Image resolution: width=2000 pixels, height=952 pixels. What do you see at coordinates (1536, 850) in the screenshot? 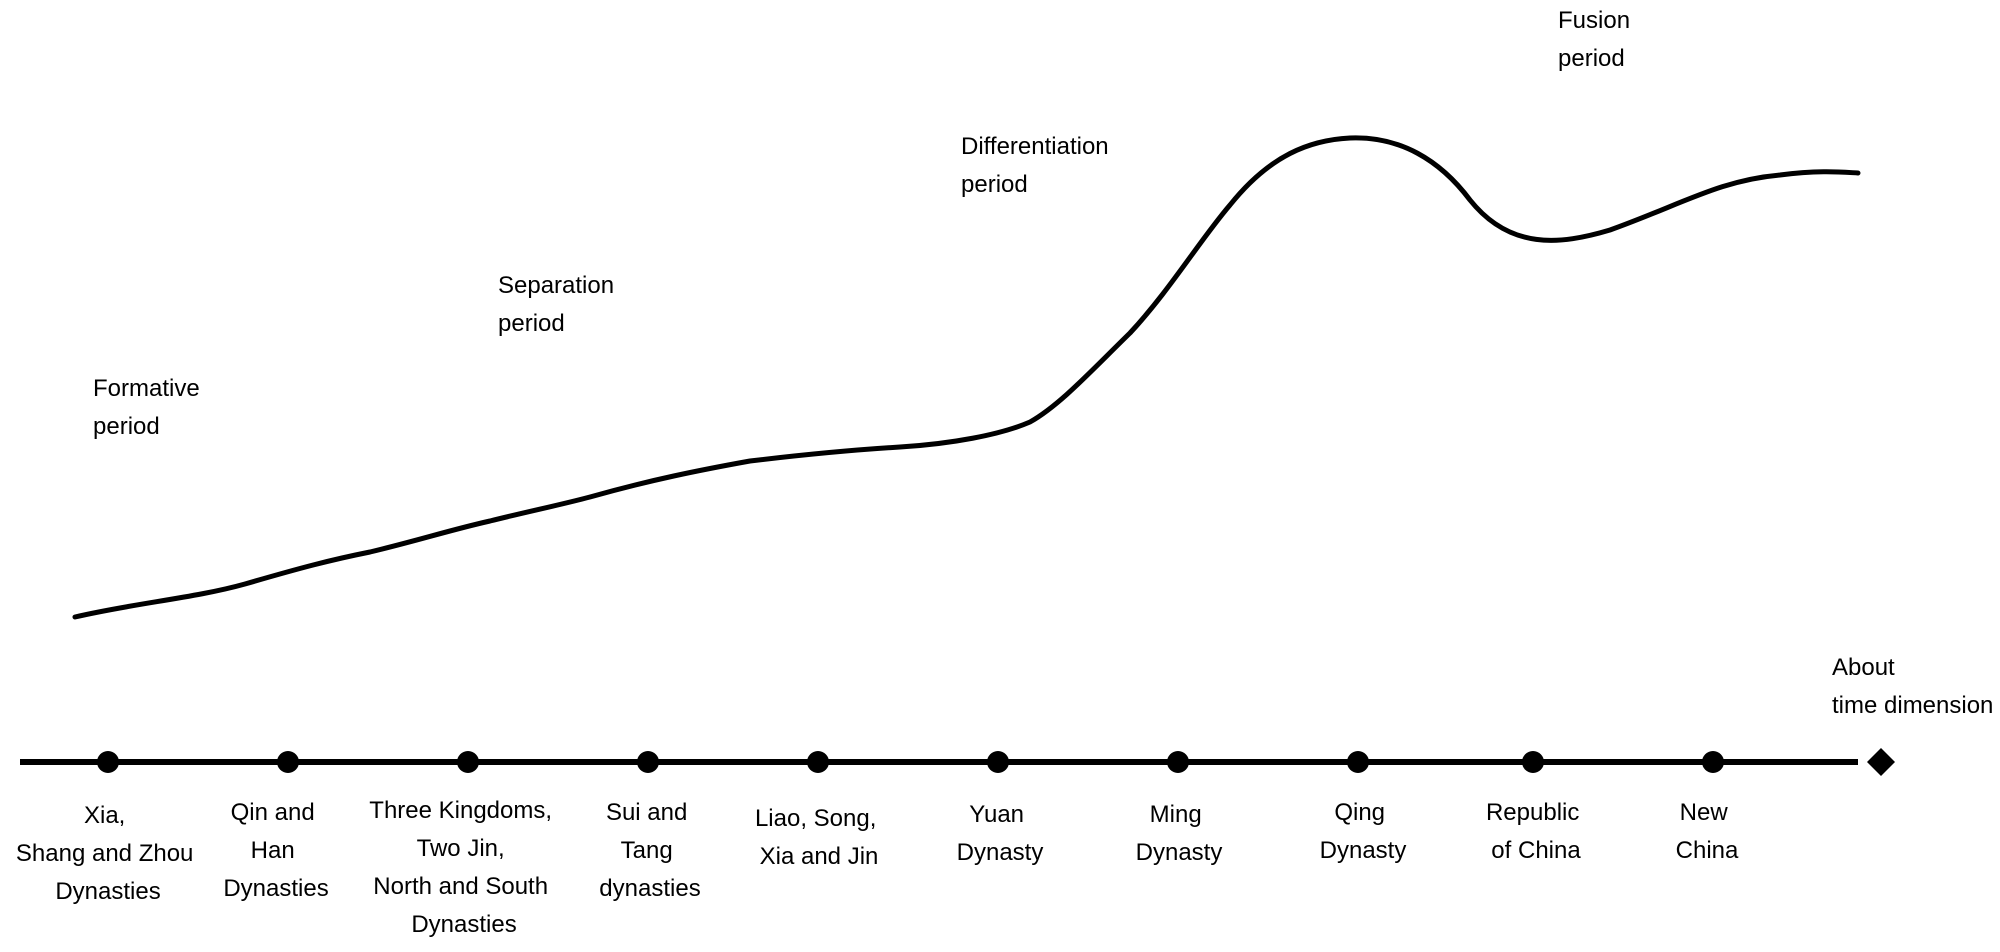
I see `era-label-line: of China` at bounding box center [1536, 850].